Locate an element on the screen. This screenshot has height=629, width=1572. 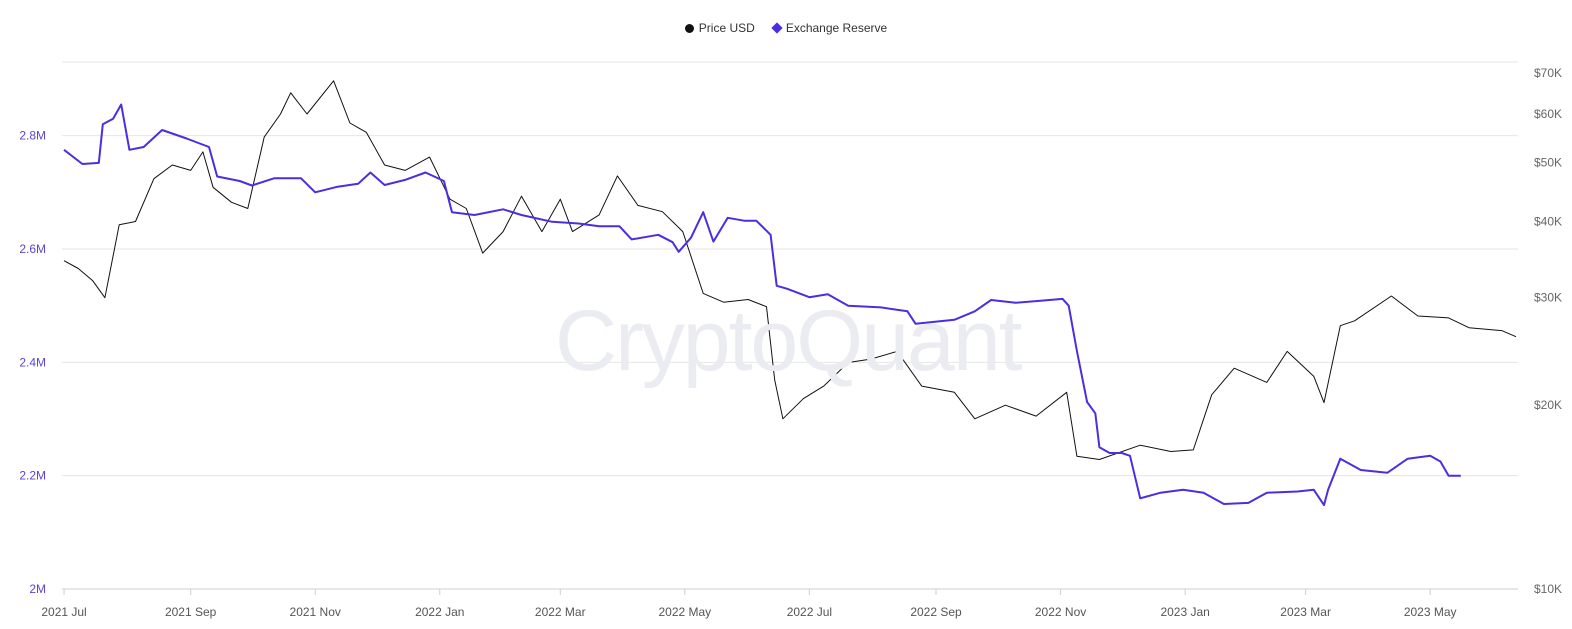
x-tick-label: 2023 May is located at coordinates (1430, 612).